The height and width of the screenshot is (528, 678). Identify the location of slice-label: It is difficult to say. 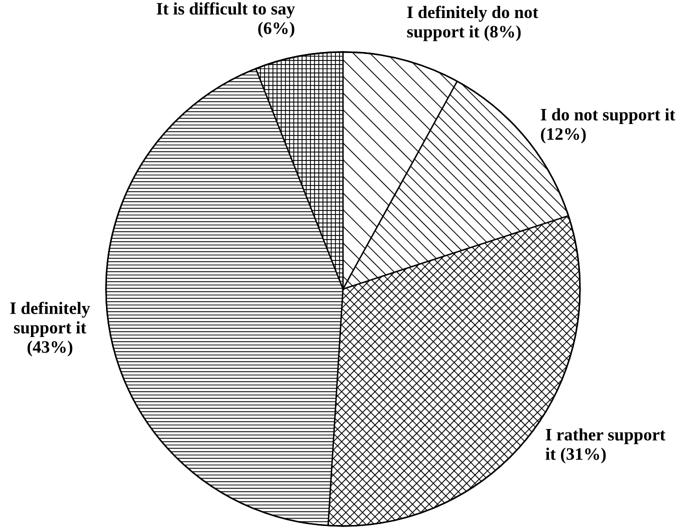
(225, 10).